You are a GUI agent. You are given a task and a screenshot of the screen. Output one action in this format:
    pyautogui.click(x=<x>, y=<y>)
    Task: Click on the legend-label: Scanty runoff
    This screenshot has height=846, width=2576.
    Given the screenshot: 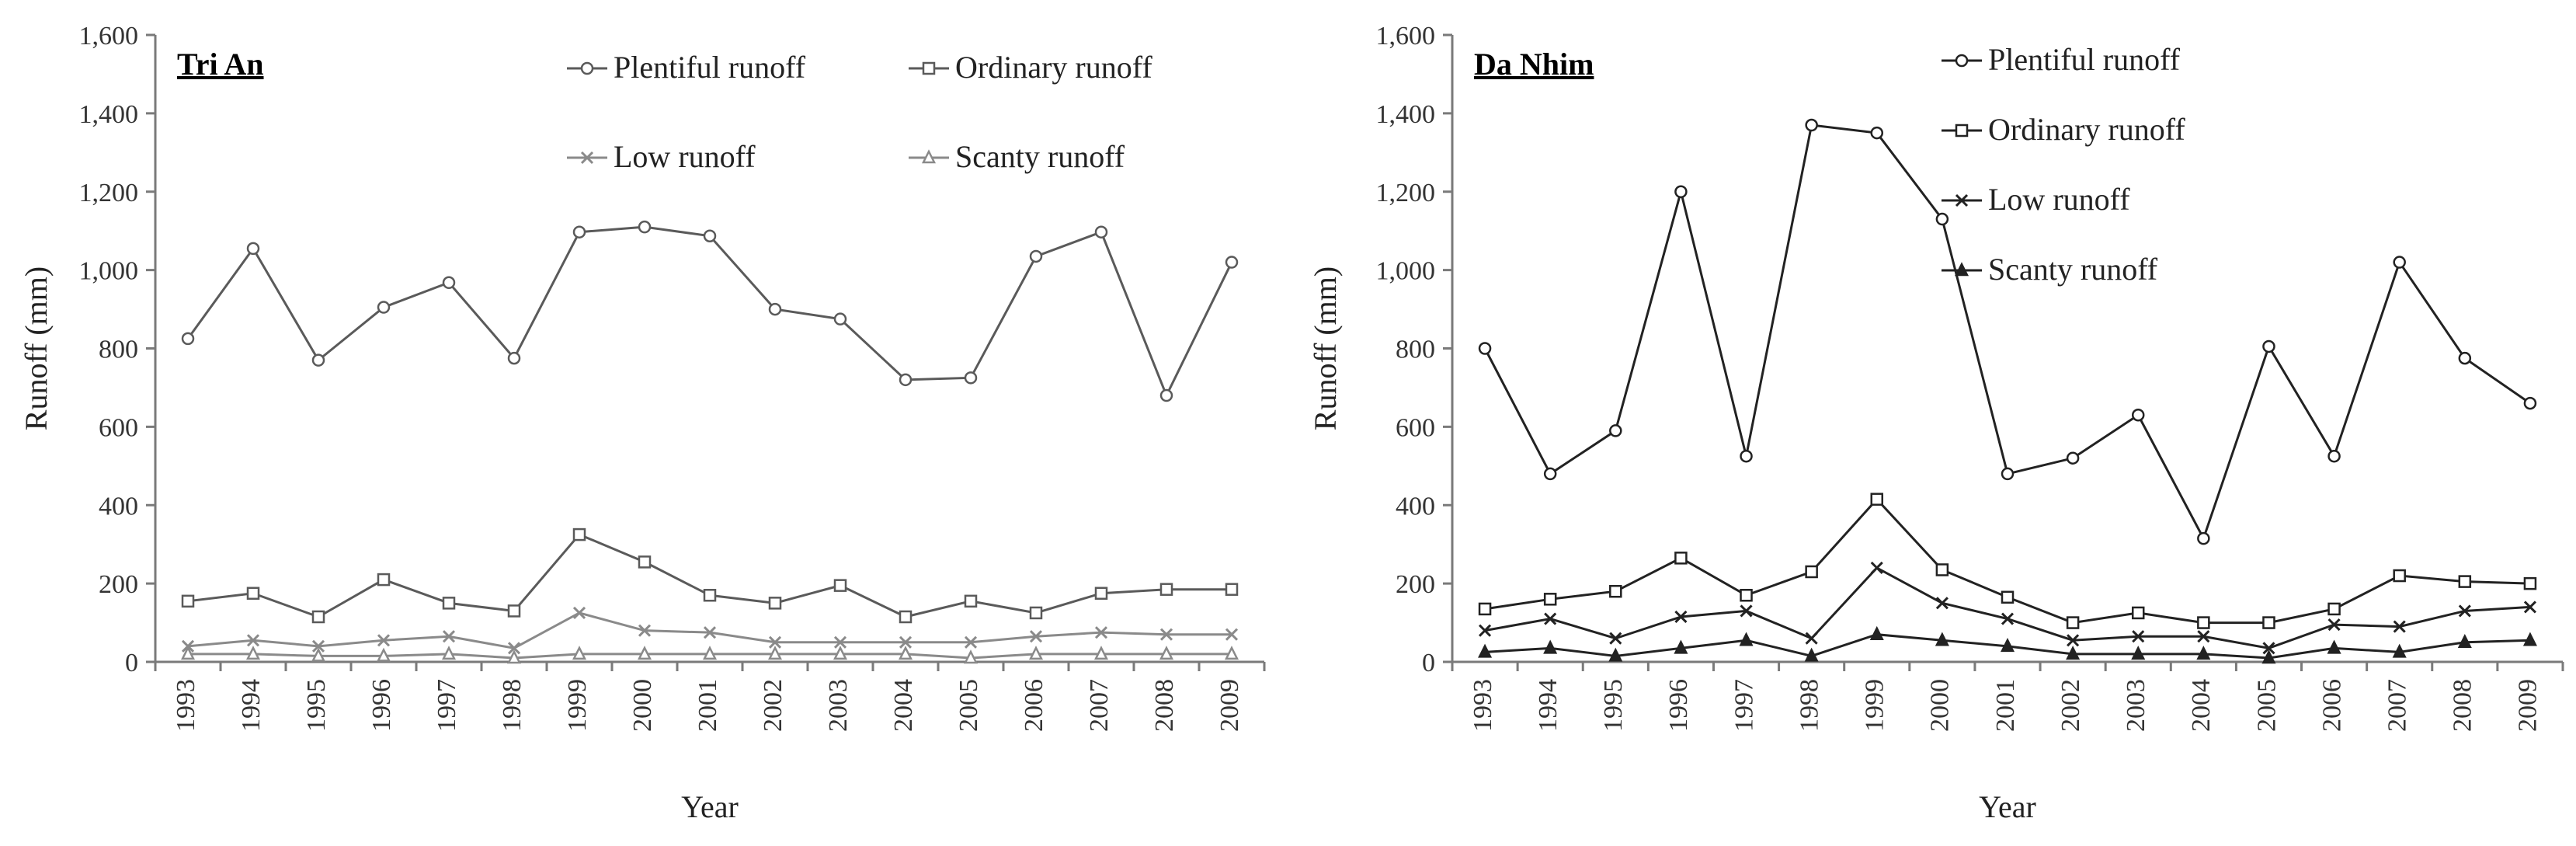 What is the action you would take?
    pyautogui.click(x=2073, y=269)
    